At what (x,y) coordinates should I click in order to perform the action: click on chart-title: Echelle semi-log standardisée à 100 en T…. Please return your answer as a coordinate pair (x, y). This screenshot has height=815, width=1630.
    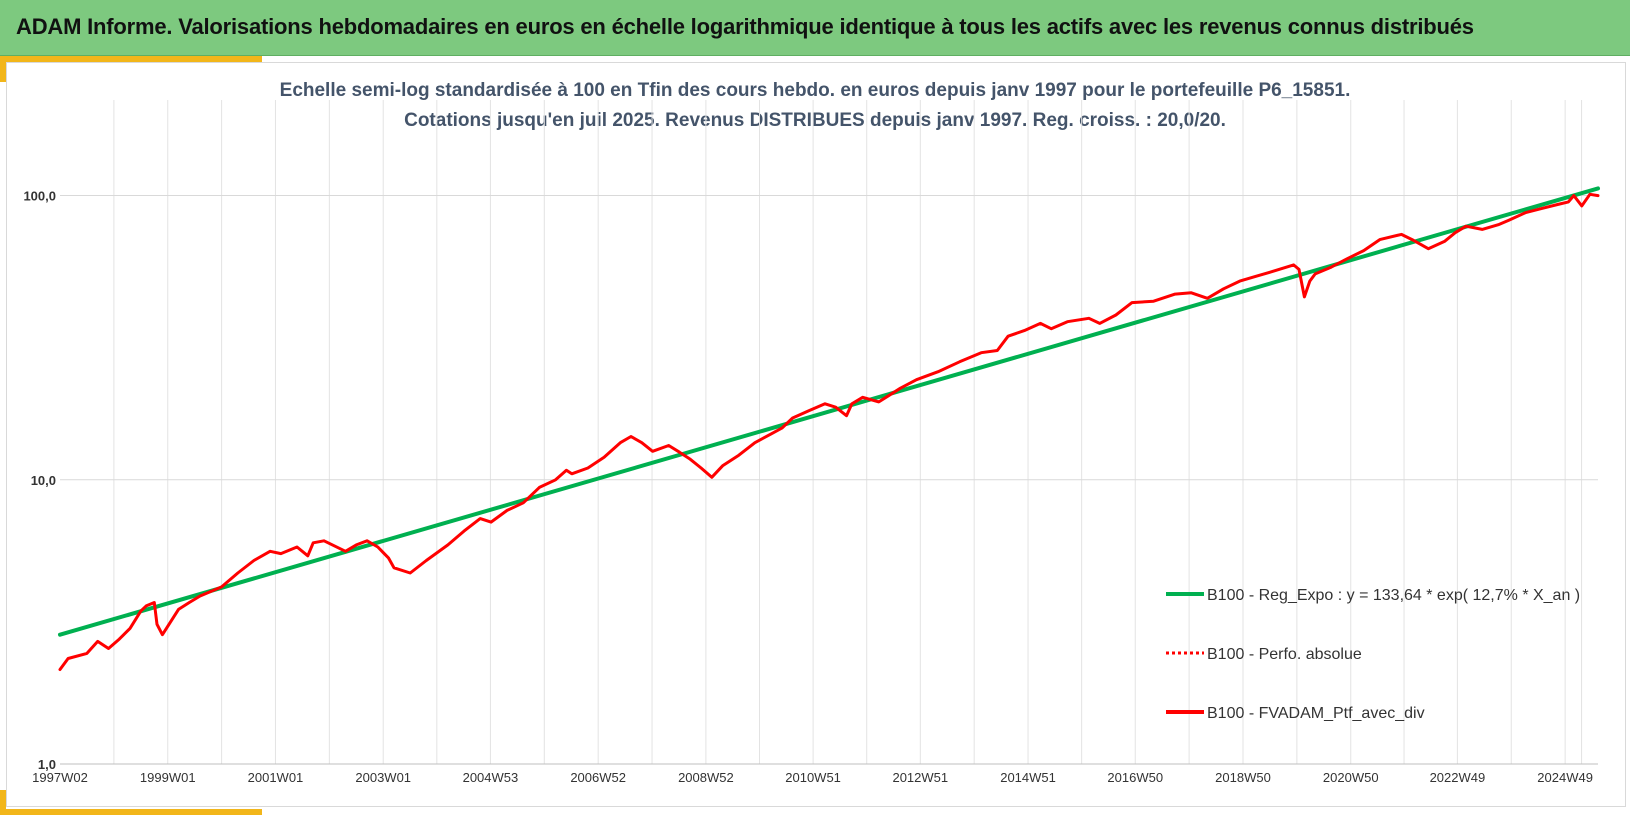
    Looking at the image, I should click on (815, 90).